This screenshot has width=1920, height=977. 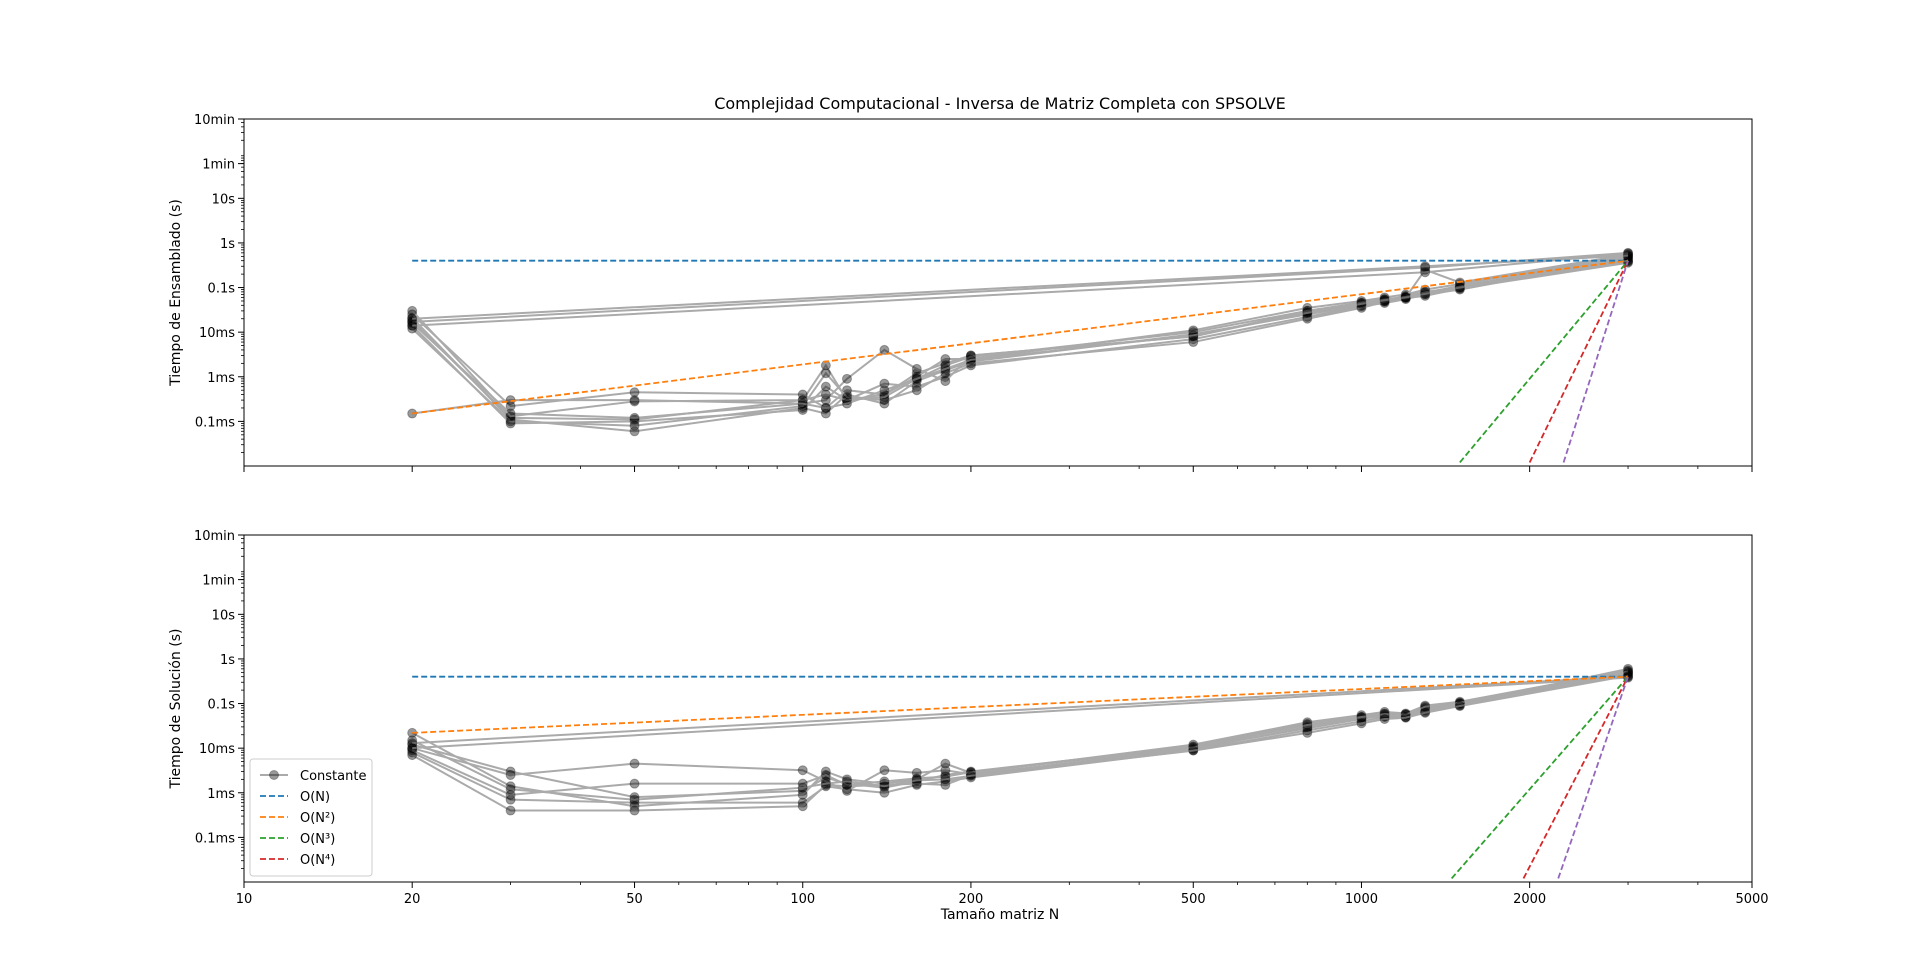 I want to click on y-axis-label: Tiempo de Ensamblado (s), so click(x=176, y=293).